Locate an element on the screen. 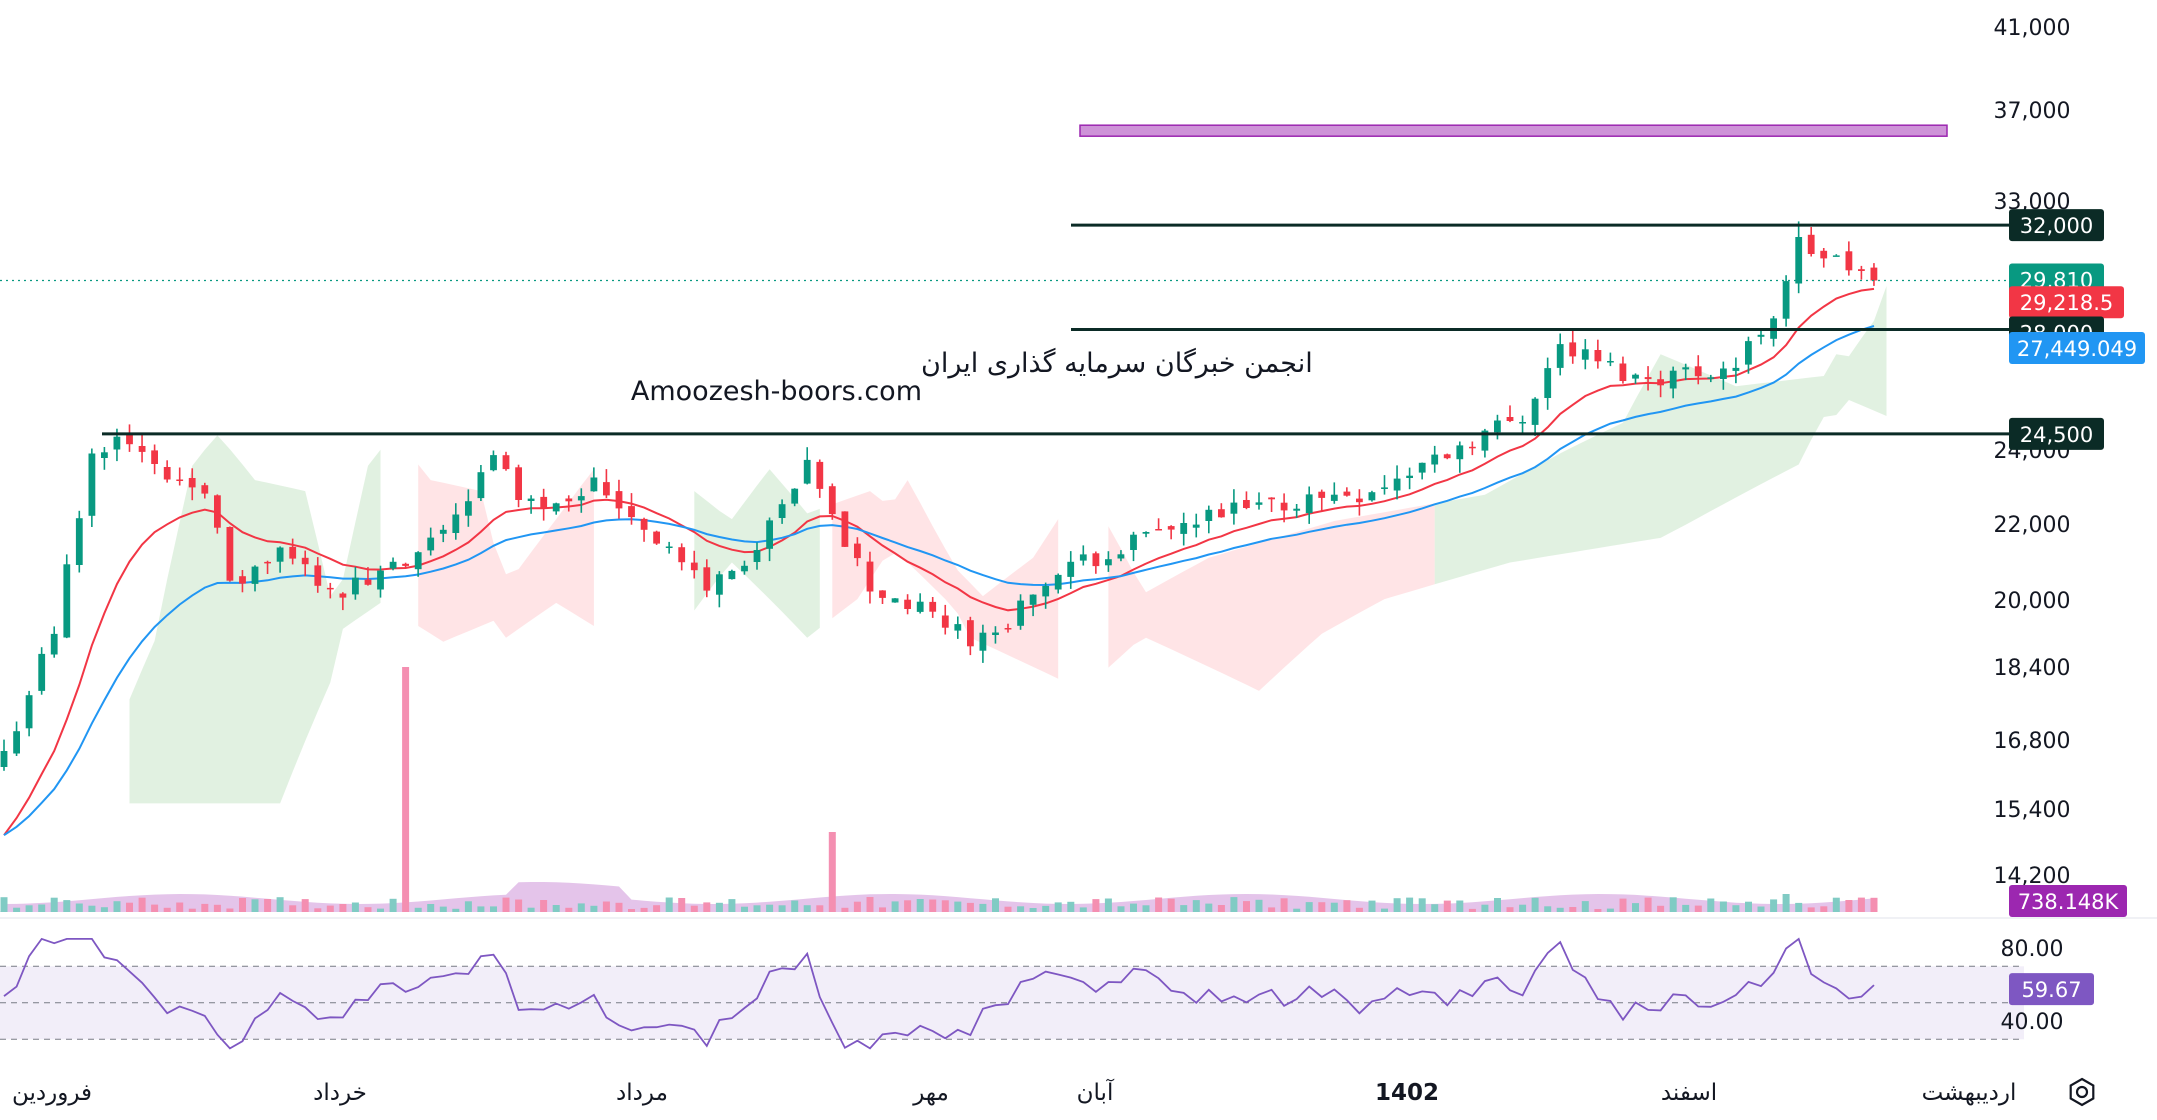  cloud-segment is located at coordinates (945, 579).